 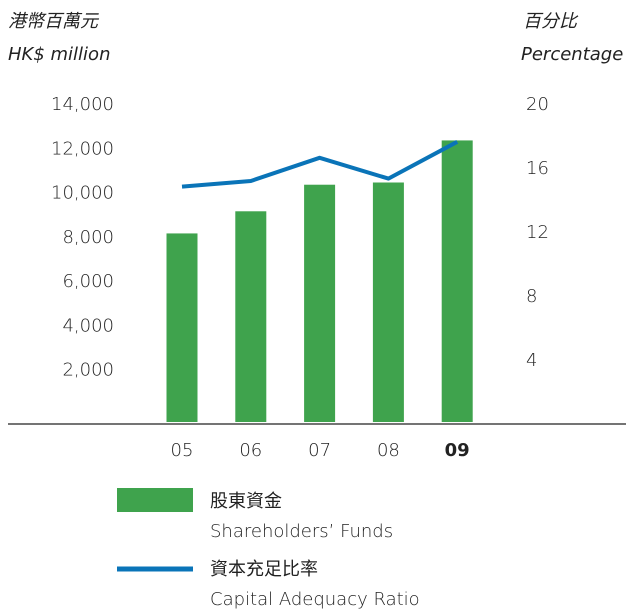 What do you see at coordinates (250, 450) in the screenshot?
I see `x-tick-label: 06` at bounding box center [250, 450].